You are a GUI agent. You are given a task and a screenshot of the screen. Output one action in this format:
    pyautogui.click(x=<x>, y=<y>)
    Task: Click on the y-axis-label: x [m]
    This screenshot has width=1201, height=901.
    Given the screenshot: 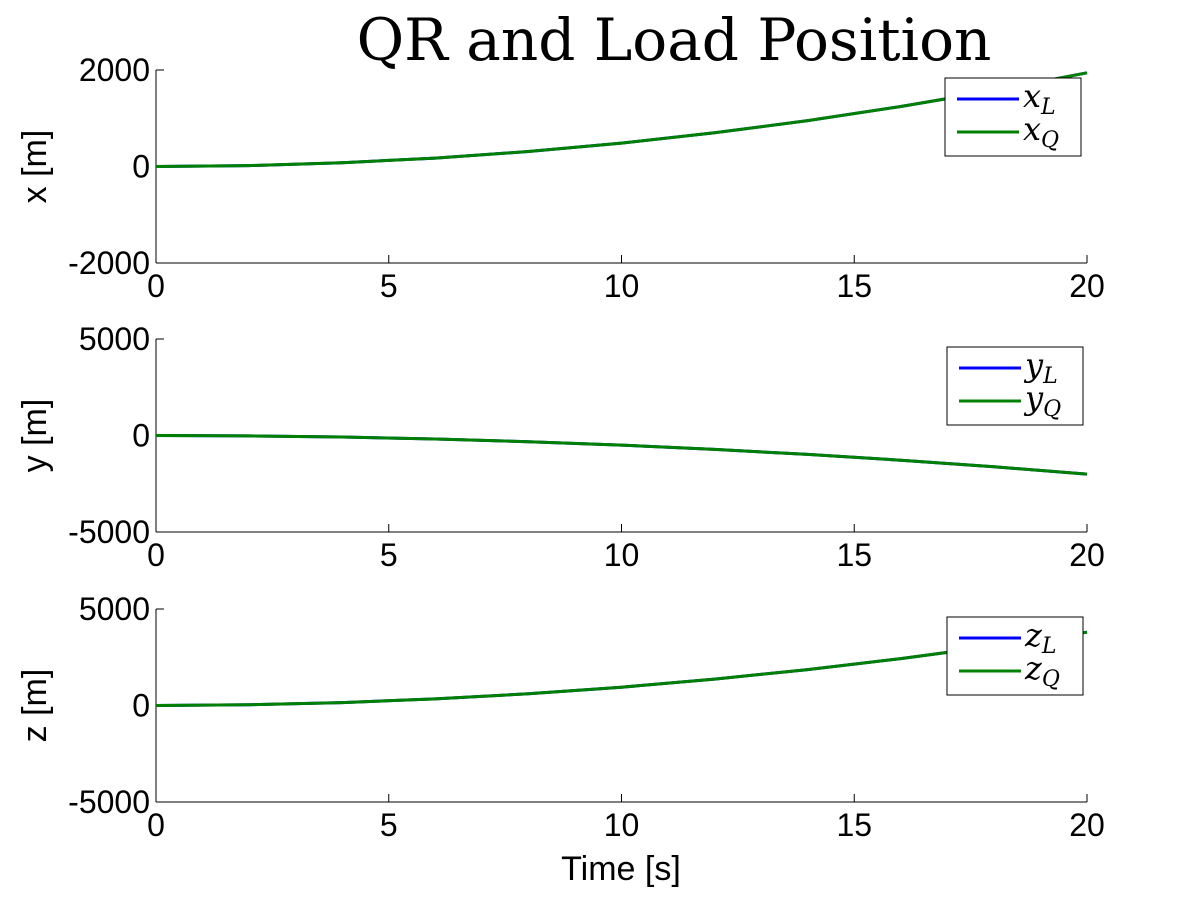 What is the action you would take?
    pyautogui.click(x=35, y=167)
    